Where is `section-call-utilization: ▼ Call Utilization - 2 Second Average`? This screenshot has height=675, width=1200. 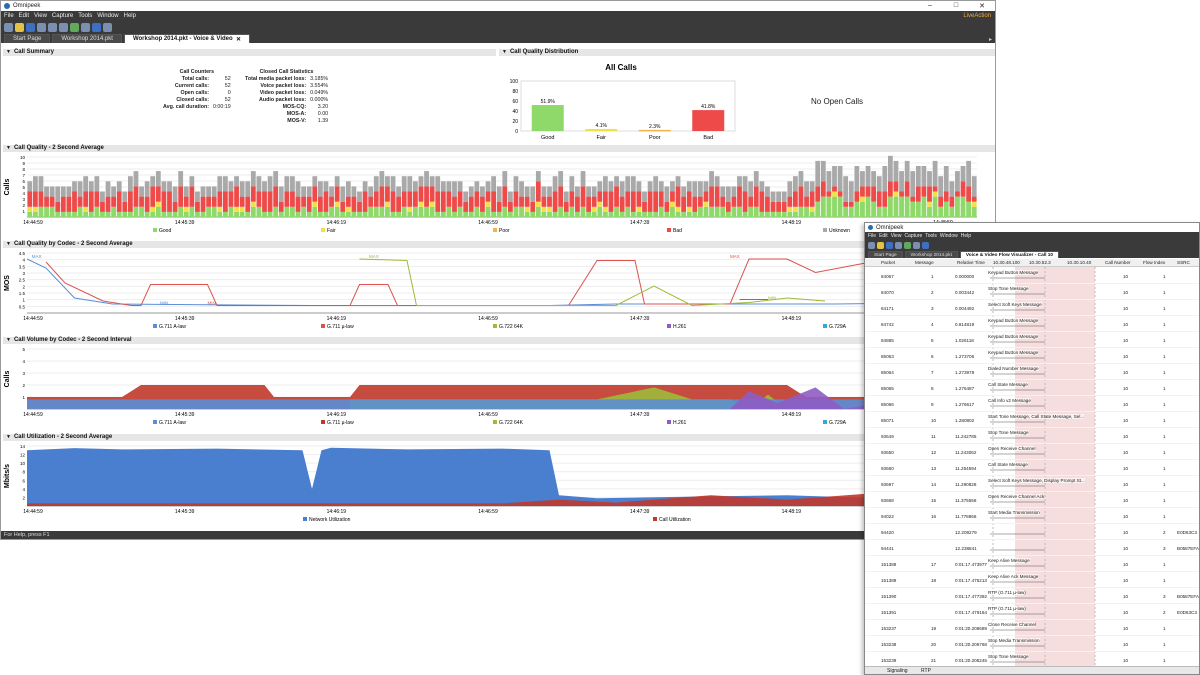
section-call-utilization: ▼ Call Utilization - 2 Second Average is located at coordinates (499, 437).